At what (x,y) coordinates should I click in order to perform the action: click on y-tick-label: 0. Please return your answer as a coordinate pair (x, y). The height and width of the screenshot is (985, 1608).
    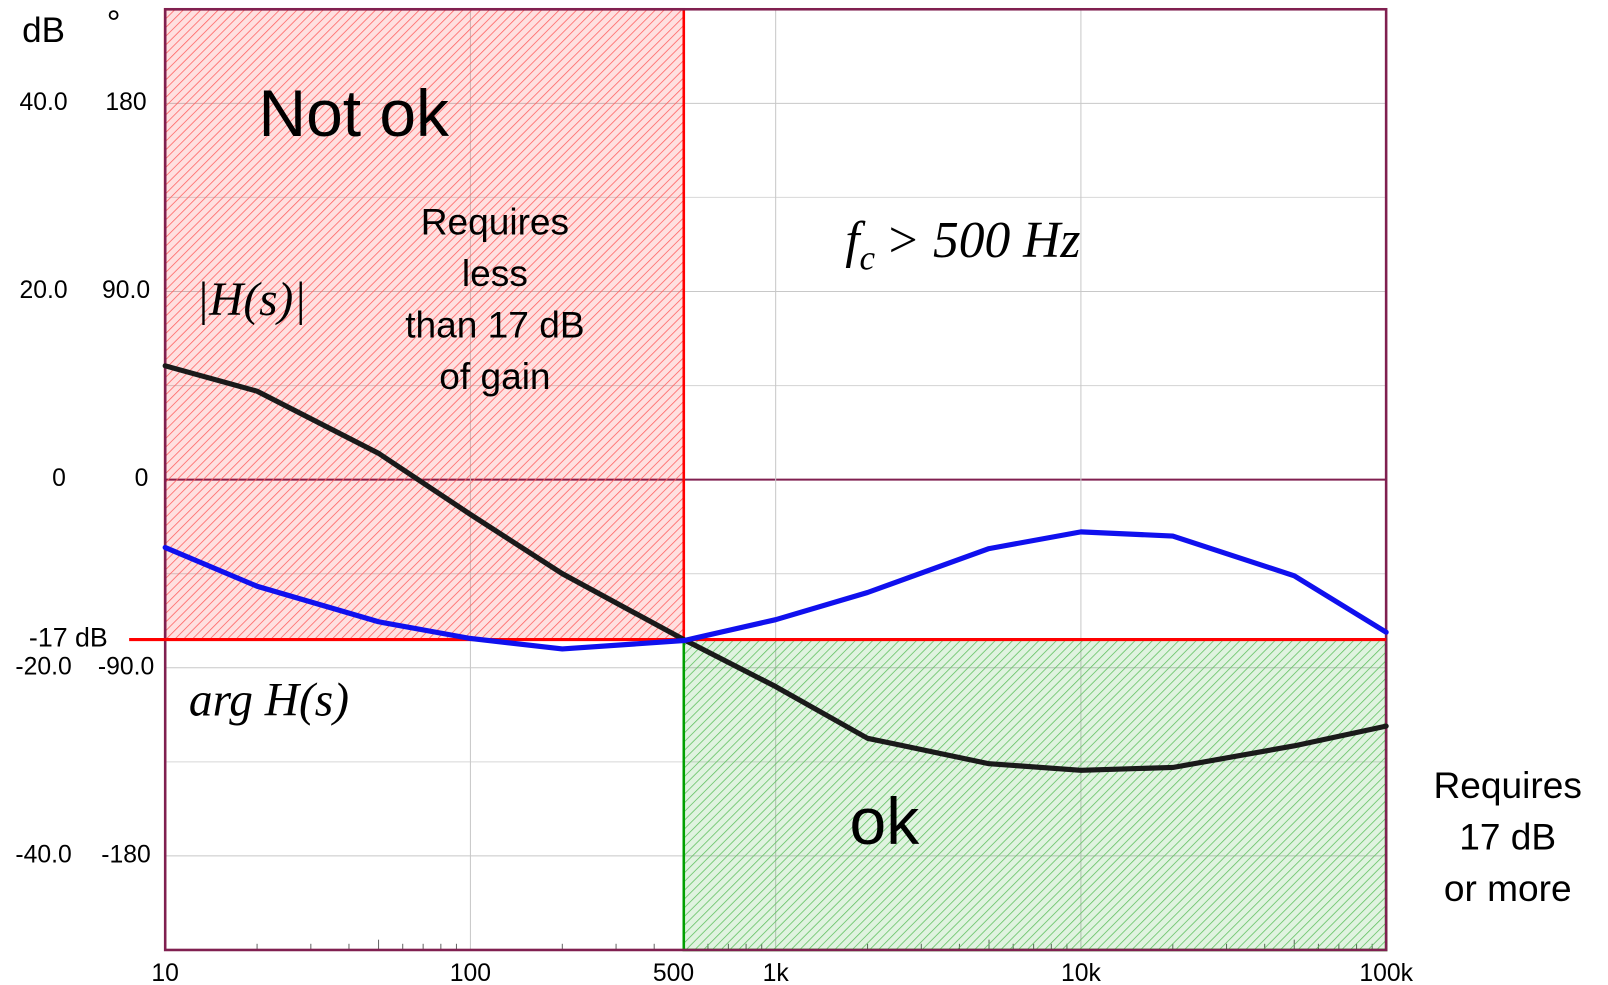
    Looking at the image, I should click on (59, 478).